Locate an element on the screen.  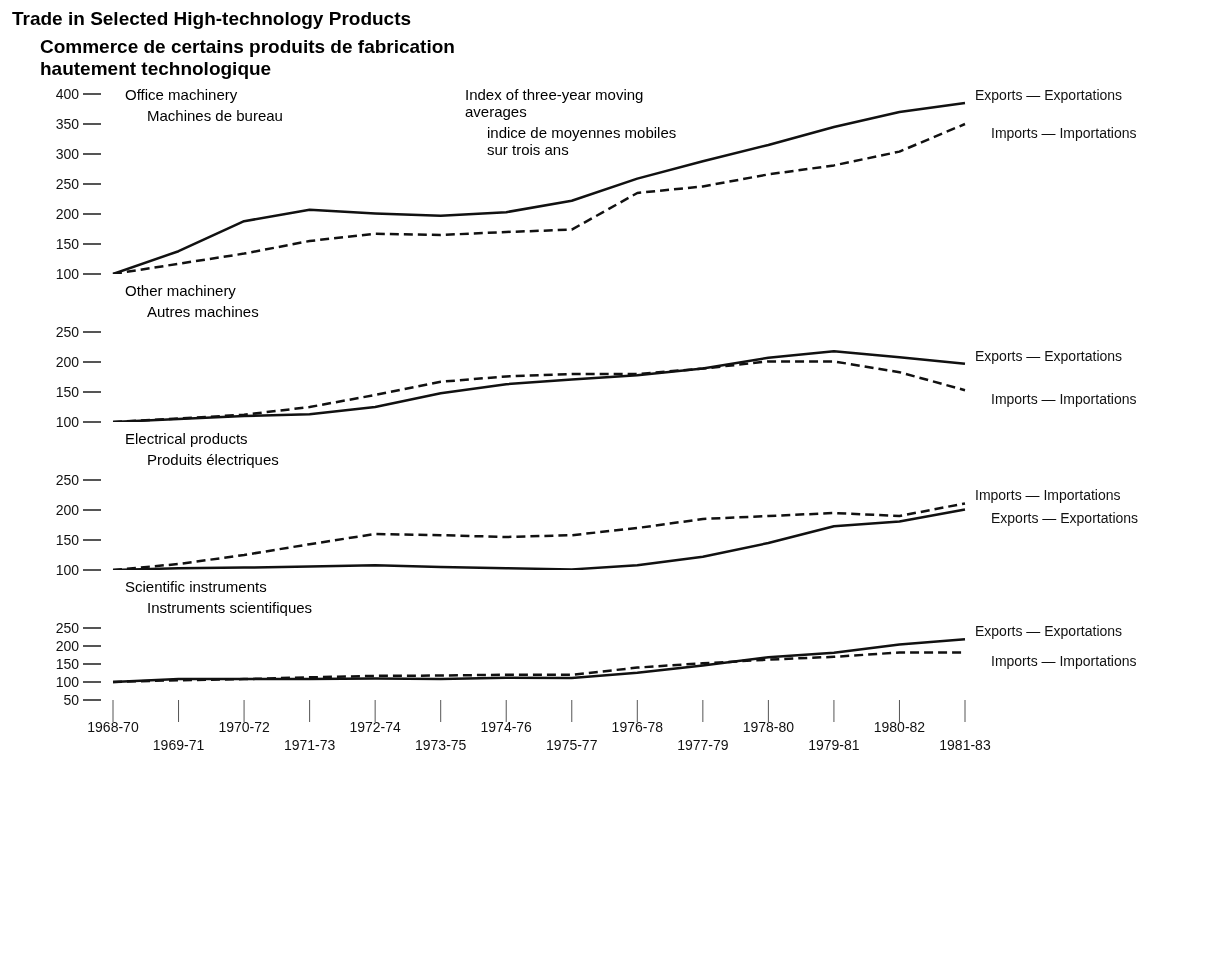
chart-title: Trade in Selected High-technology Products is located at coordinates (212, 19).